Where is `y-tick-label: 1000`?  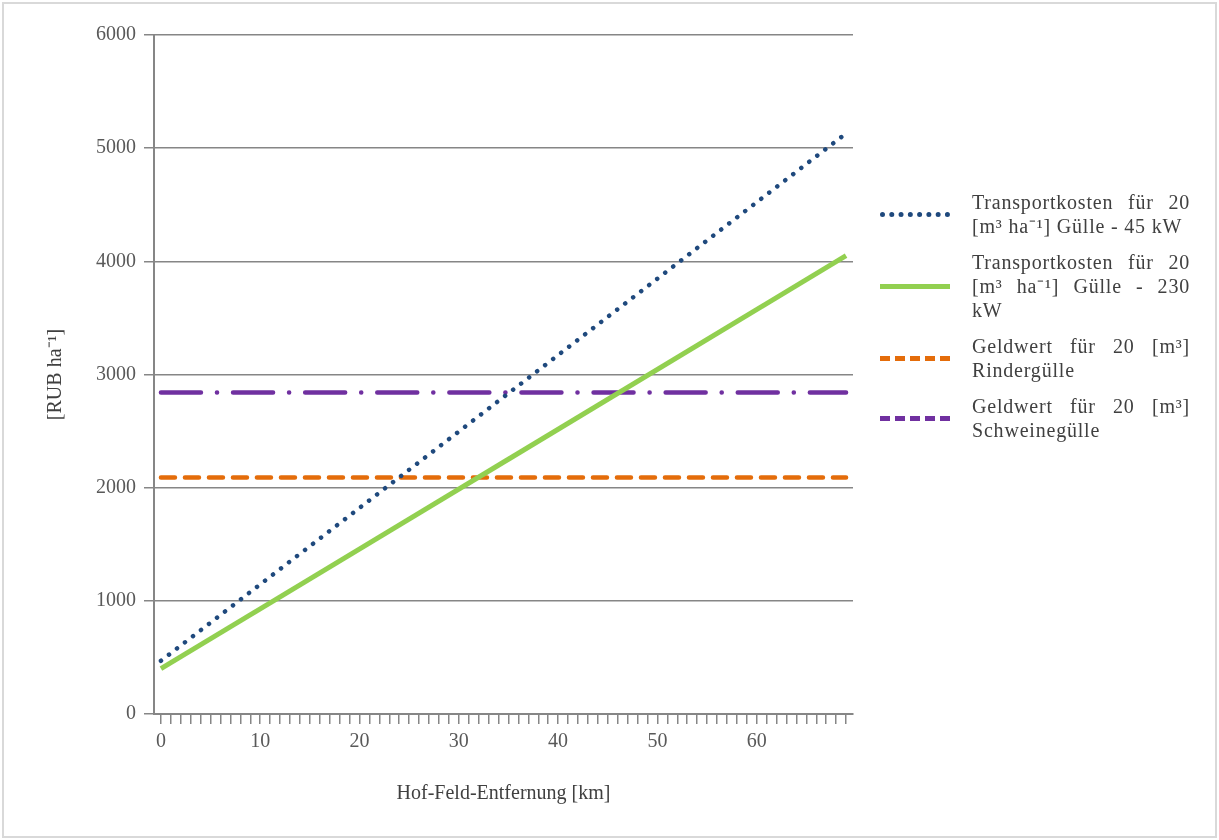
y-tick-label: 1000 is located at coordinates (116, 599).